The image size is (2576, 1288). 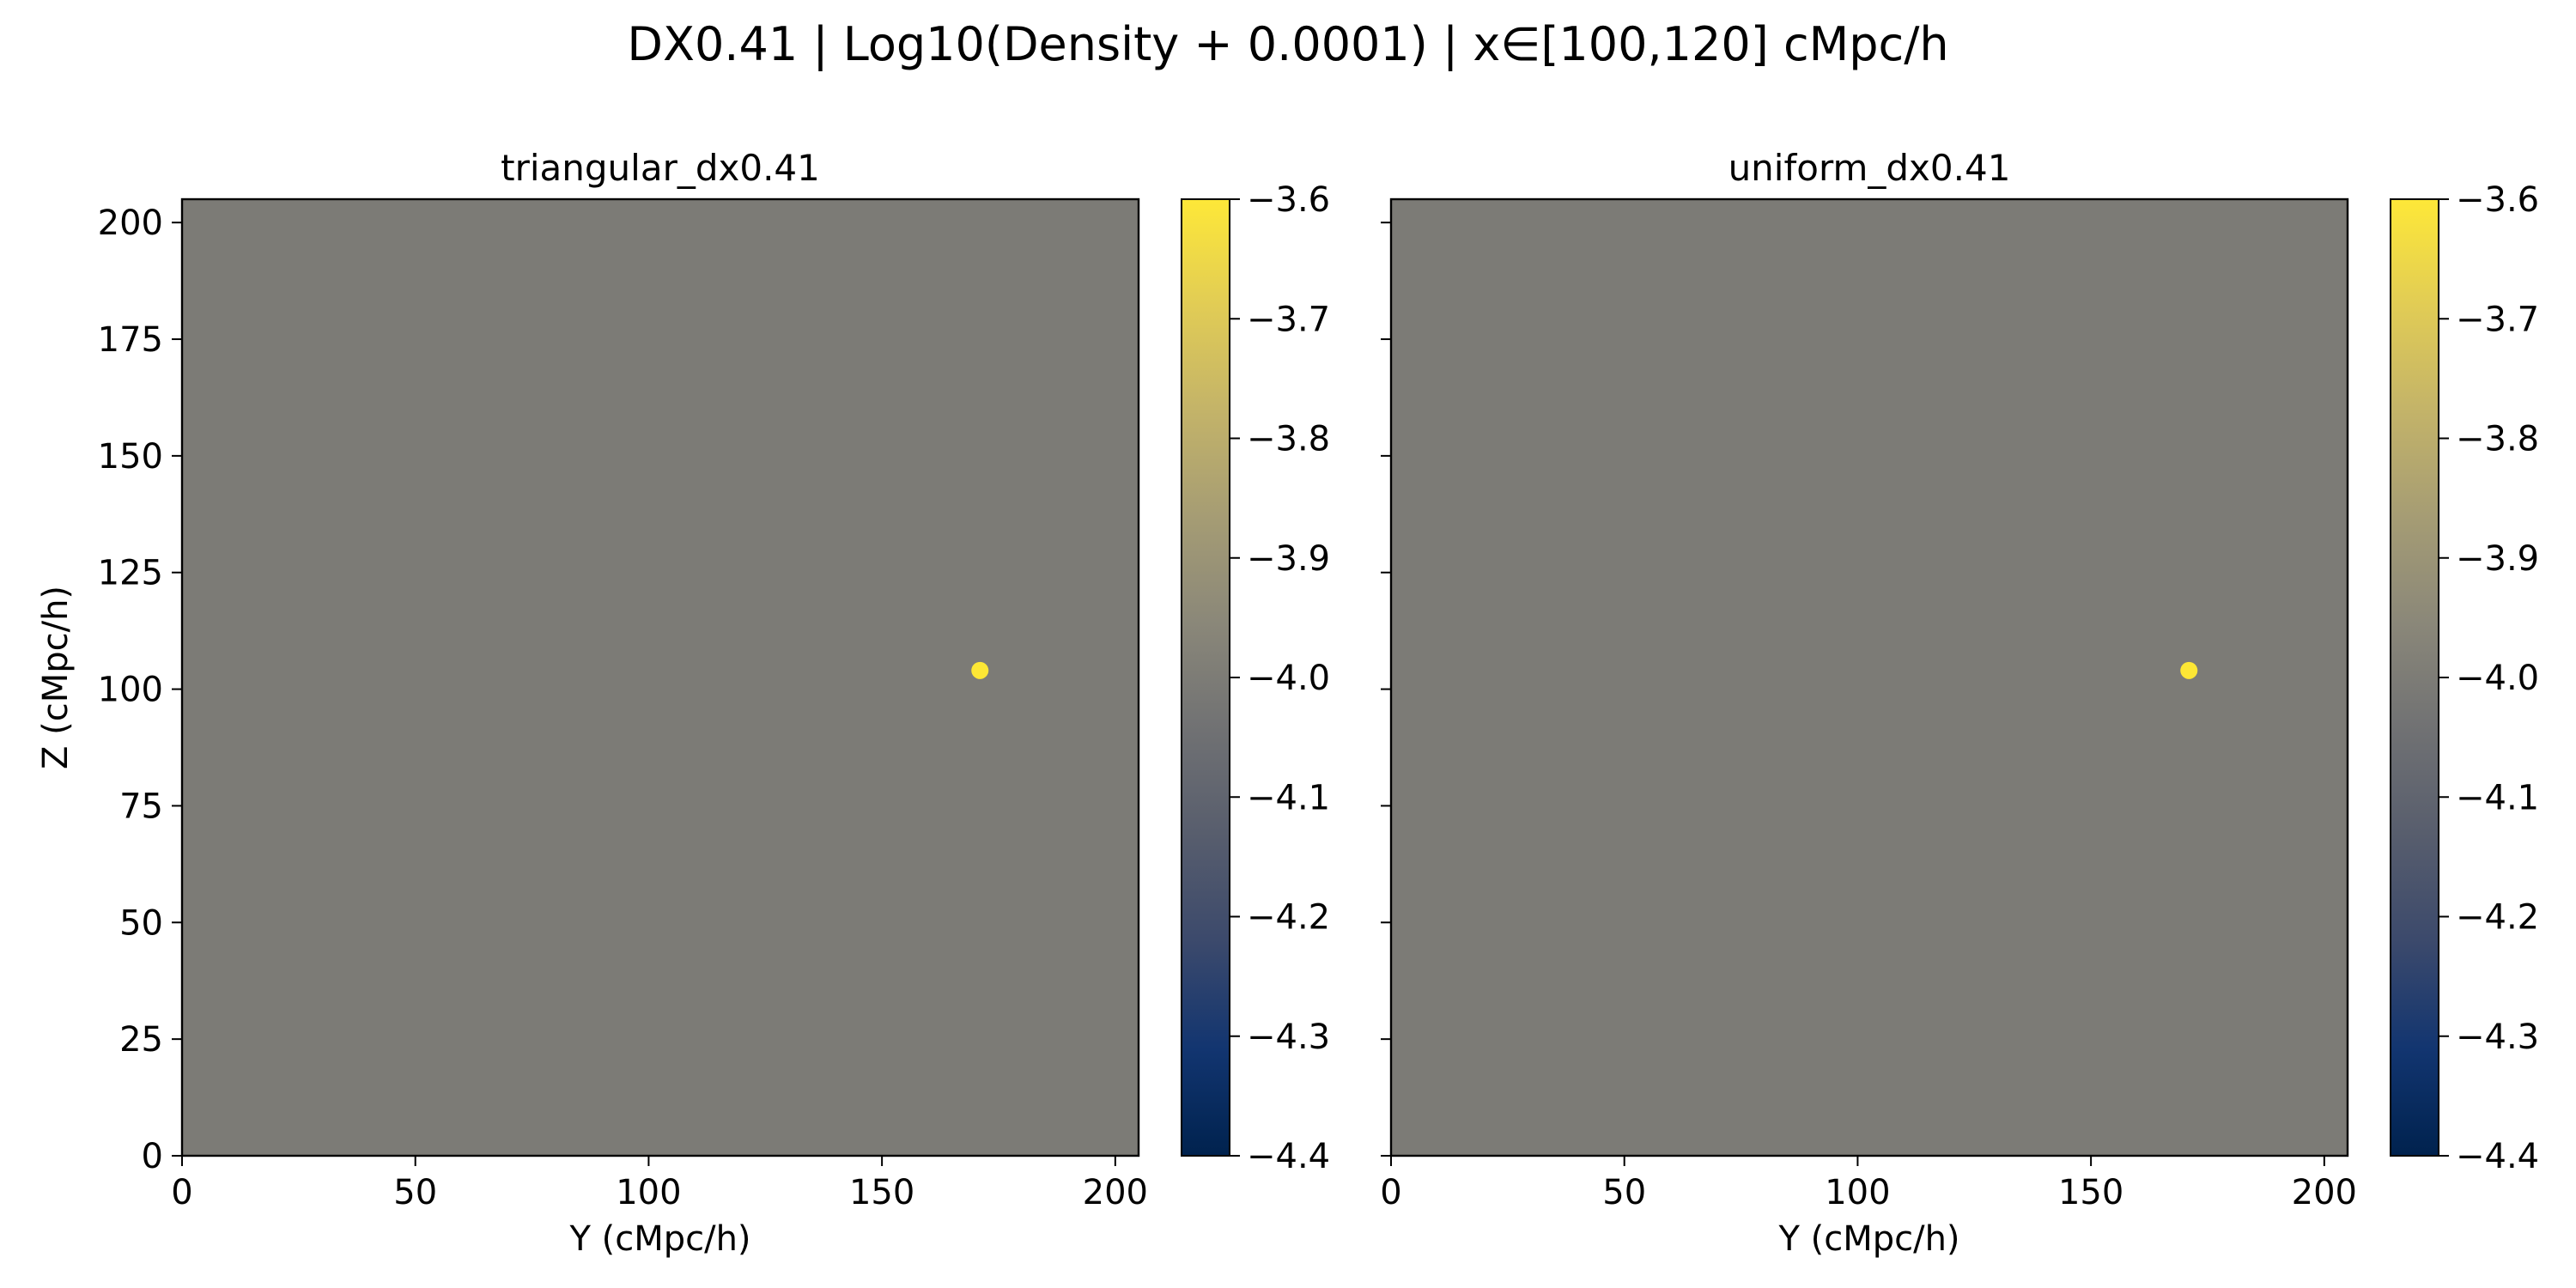 What do you see at coordinates (130, 340) in the screenshot?
I see `y-tick-label: 175` at bounding box center [130, 340].